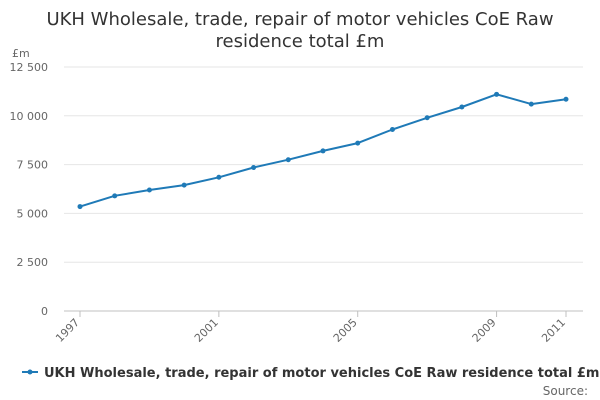 The image size is (600, 400). I want to click on y-tick-label: 7 500, so click(33, 165).